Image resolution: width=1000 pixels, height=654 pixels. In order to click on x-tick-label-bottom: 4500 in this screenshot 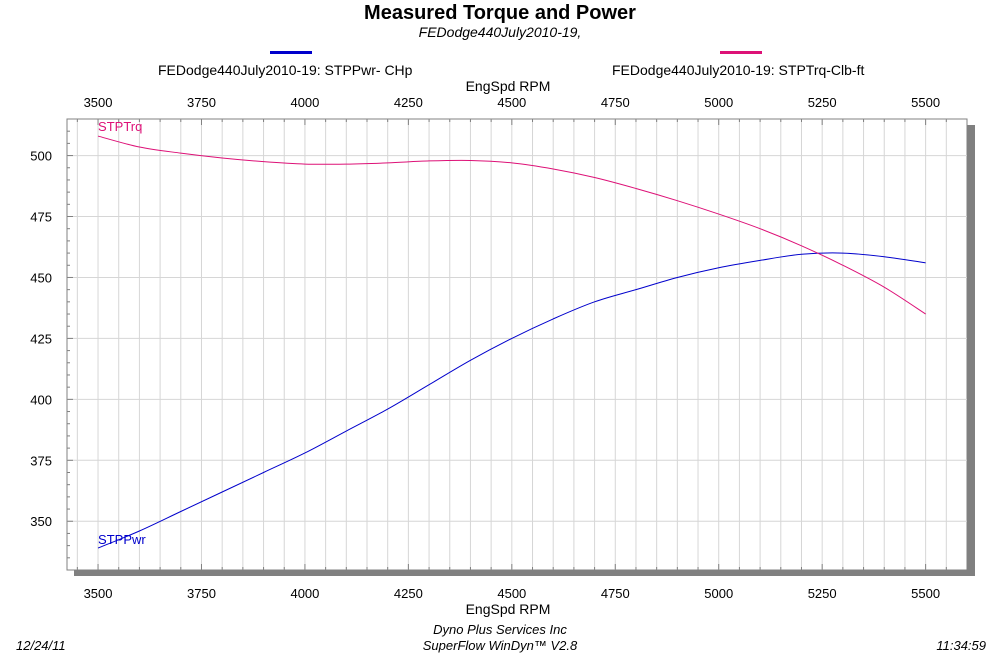, I will do `click(511, 593)`.